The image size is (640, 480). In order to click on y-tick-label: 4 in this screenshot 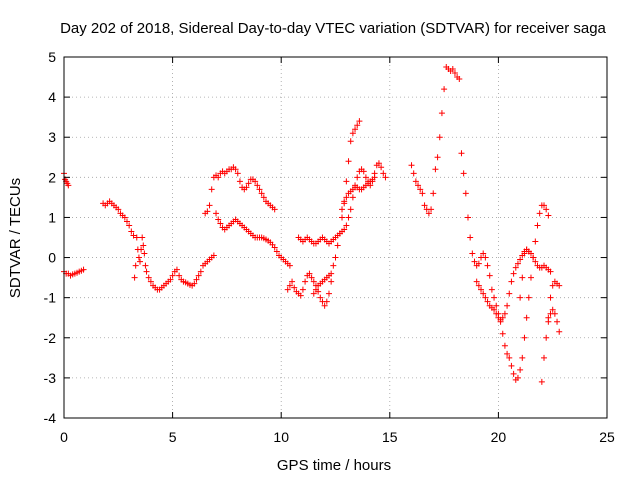, I will do `click(52, 97)`.